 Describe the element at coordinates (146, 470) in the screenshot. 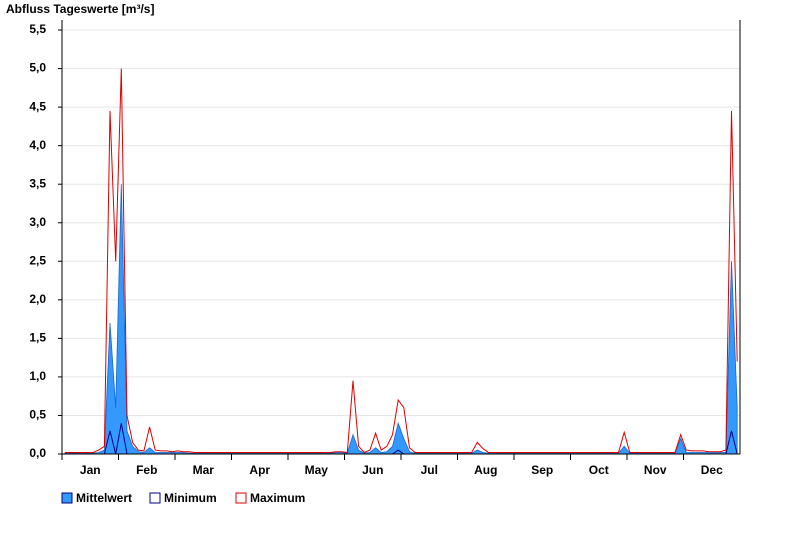

I see `x-tick-label: Feb` at that location.